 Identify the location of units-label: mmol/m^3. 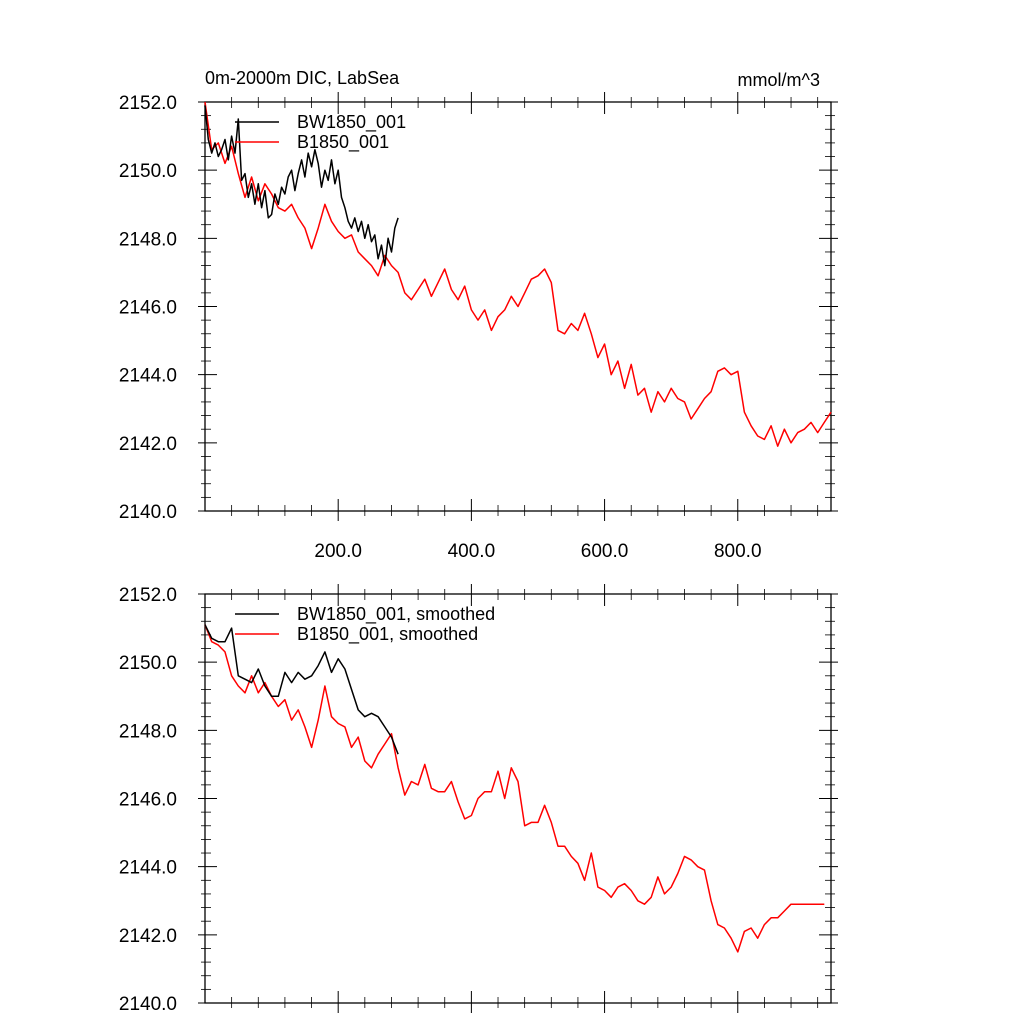
(779, 80).